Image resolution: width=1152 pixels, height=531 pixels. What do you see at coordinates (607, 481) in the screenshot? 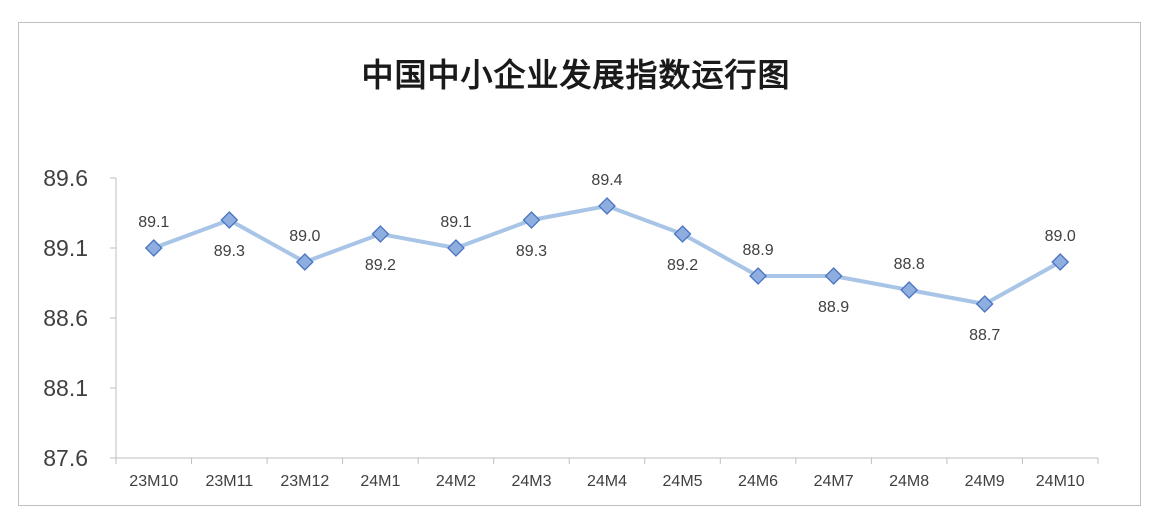
I see `x-tick-label: 24M4` at bounding box center [607, 481].